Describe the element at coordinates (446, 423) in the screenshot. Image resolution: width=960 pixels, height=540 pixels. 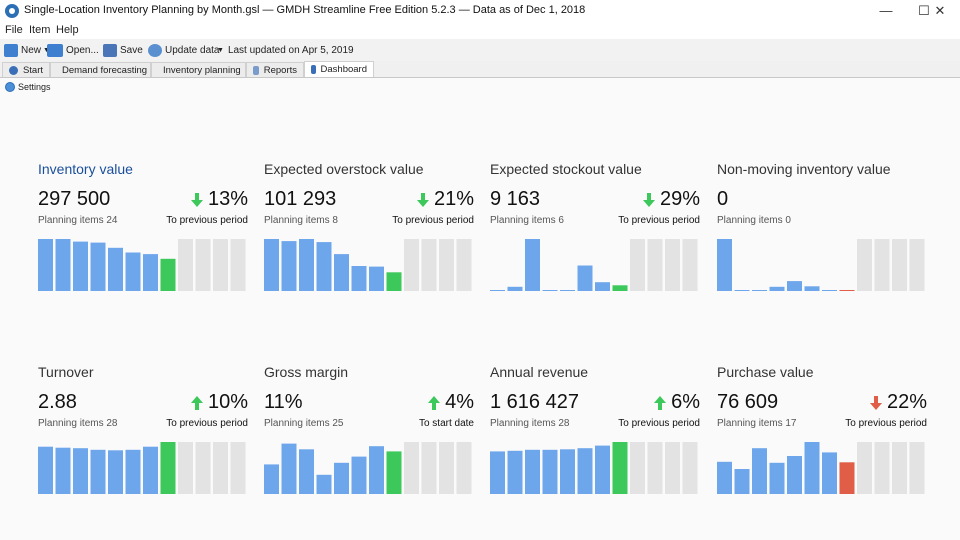
I see `kpi-comparison: To start date` at that location.